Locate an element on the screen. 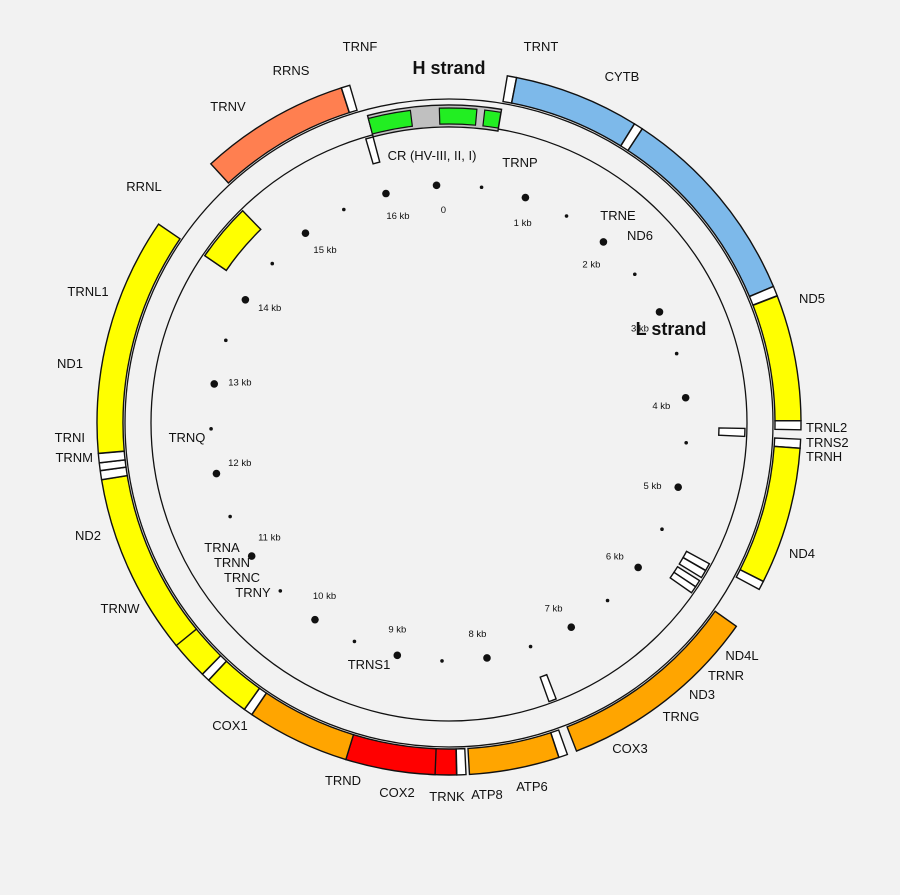 The width and height of the screenshot is (900, 895). label-rrnl: RRNL is located at coordinates (143, 186).